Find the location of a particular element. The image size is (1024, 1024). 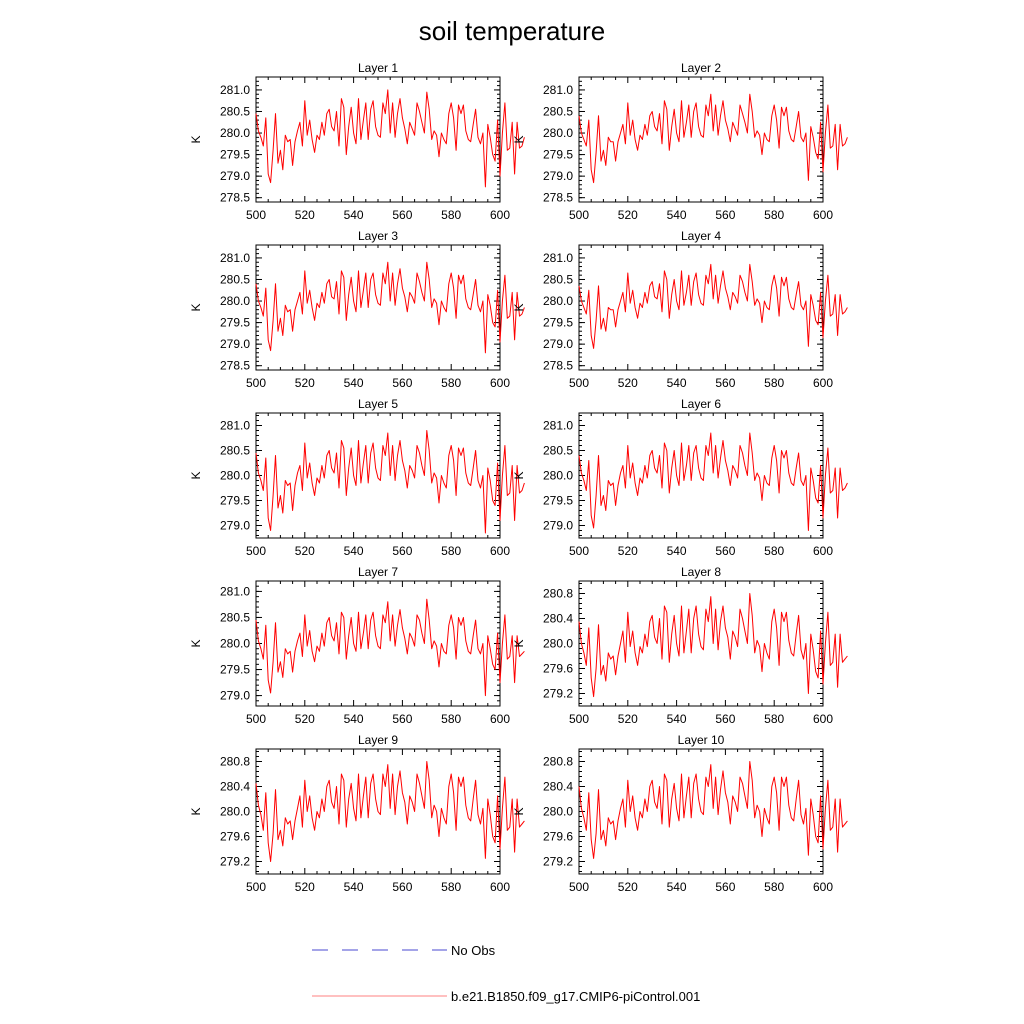

legend-model-label: b.e21.B1850.f09_g17.CMIP6-piControl.001 is located at coordinates (575, 996).